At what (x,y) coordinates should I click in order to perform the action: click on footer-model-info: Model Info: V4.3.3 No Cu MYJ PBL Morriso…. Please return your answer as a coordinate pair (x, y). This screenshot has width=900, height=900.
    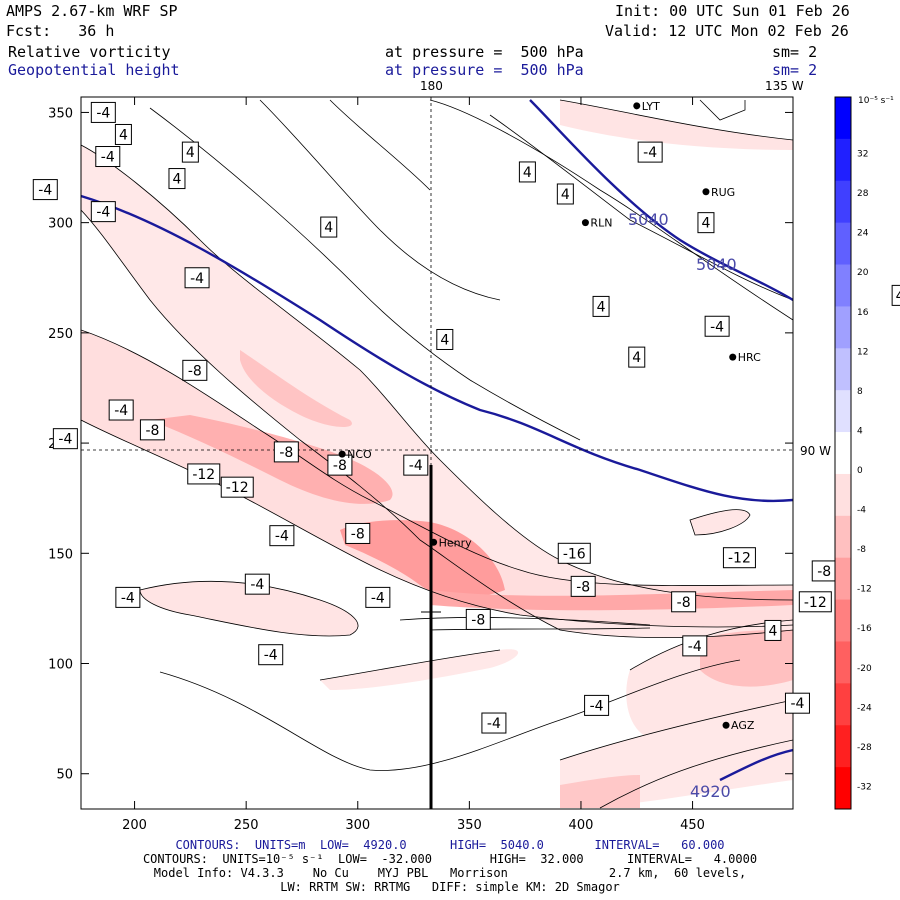
    Looking at the image, I should click on (450, 873).